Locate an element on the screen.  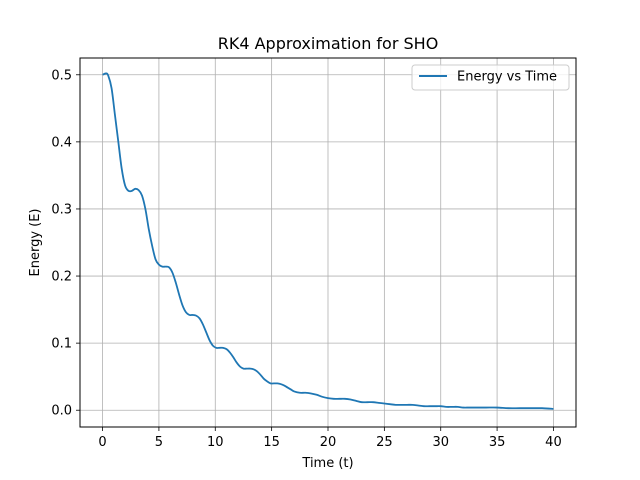
x-tick-label: 40 is located at coordinates (553, 442).